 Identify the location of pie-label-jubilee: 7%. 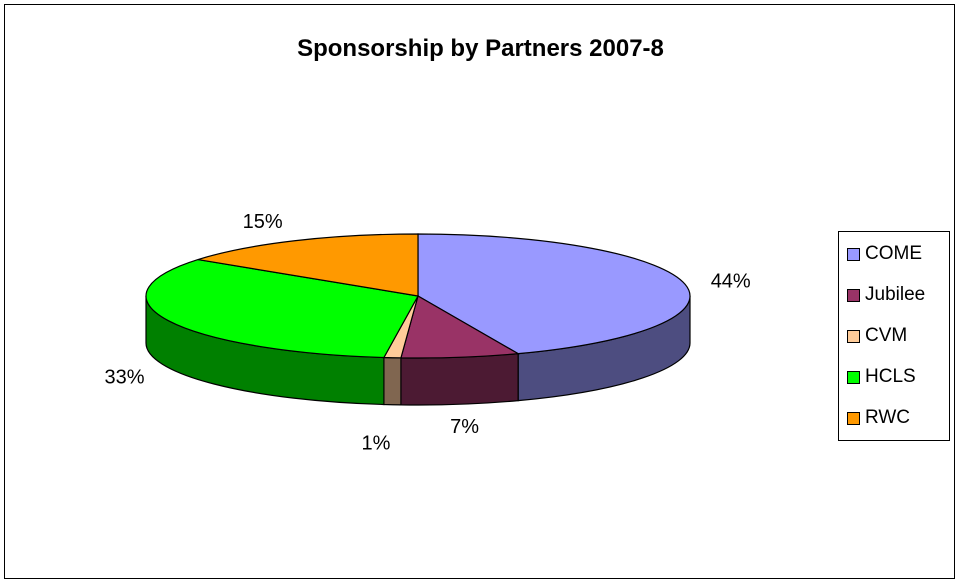
(464, 427).